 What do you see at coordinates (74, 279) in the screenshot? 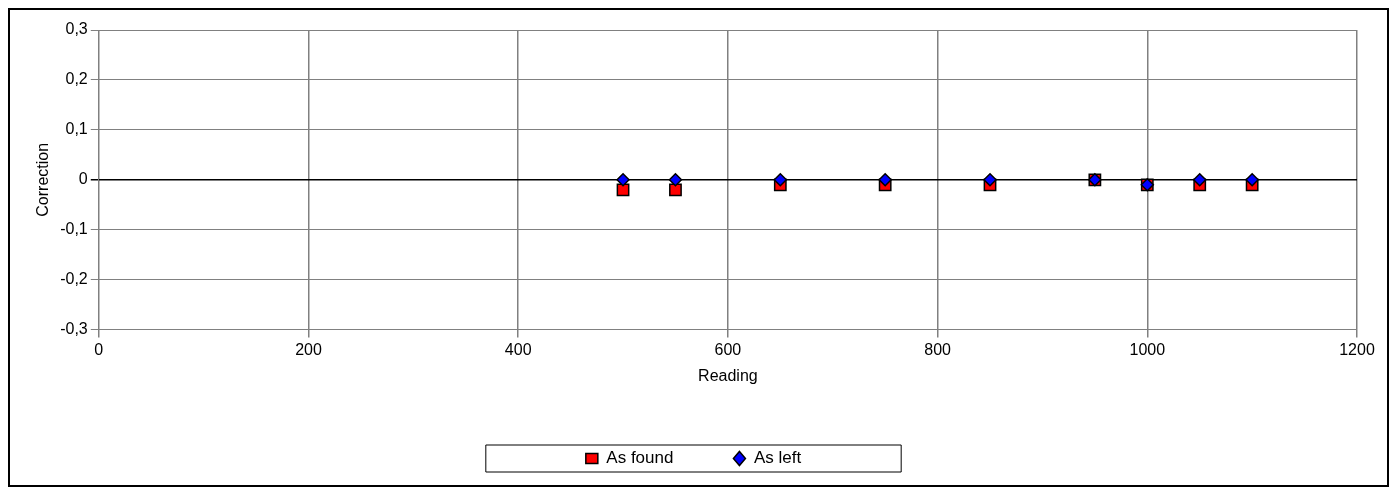
I see `y-tick-label: -0,2` at bounding box center [74, 279].